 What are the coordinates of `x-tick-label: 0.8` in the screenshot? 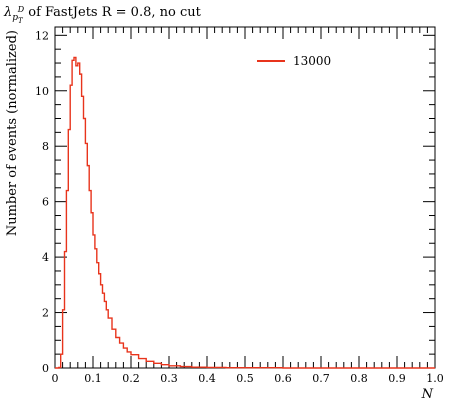 It's located at (359, 378).